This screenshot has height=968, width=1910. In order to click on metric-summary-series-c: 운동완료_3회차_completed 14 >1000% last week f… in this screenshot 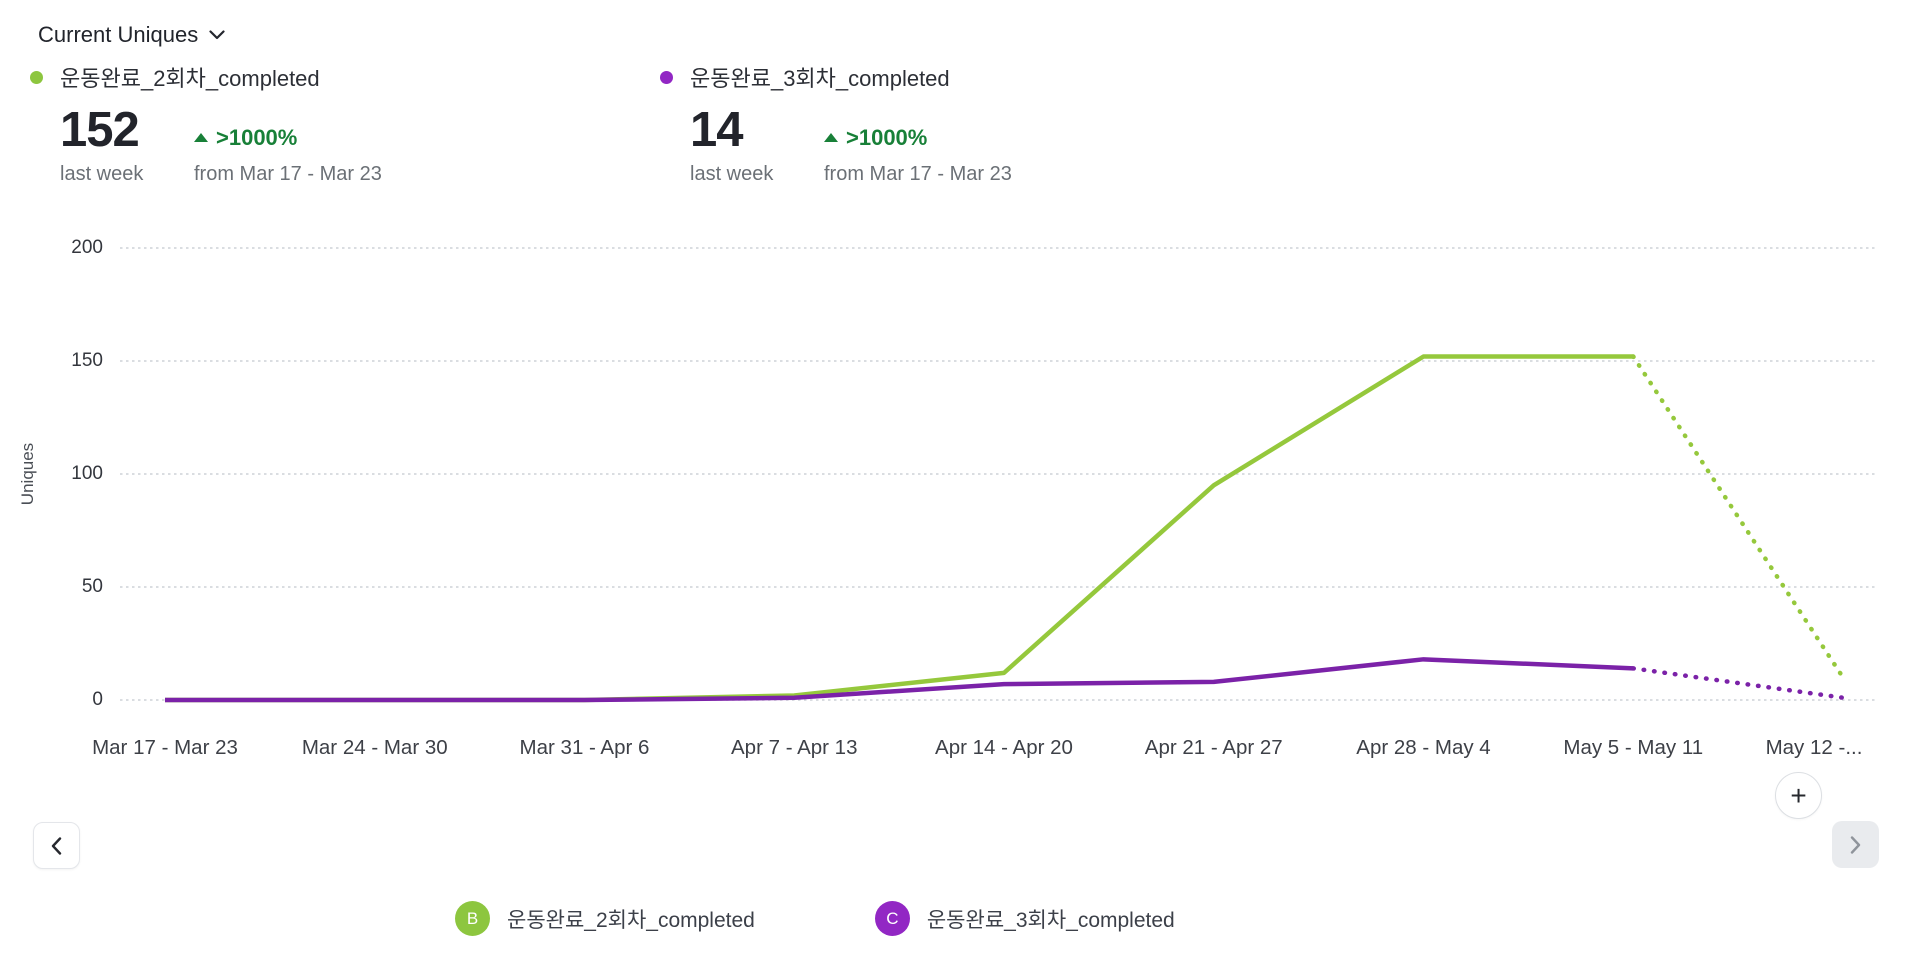, I will do `click(836, 124)`.